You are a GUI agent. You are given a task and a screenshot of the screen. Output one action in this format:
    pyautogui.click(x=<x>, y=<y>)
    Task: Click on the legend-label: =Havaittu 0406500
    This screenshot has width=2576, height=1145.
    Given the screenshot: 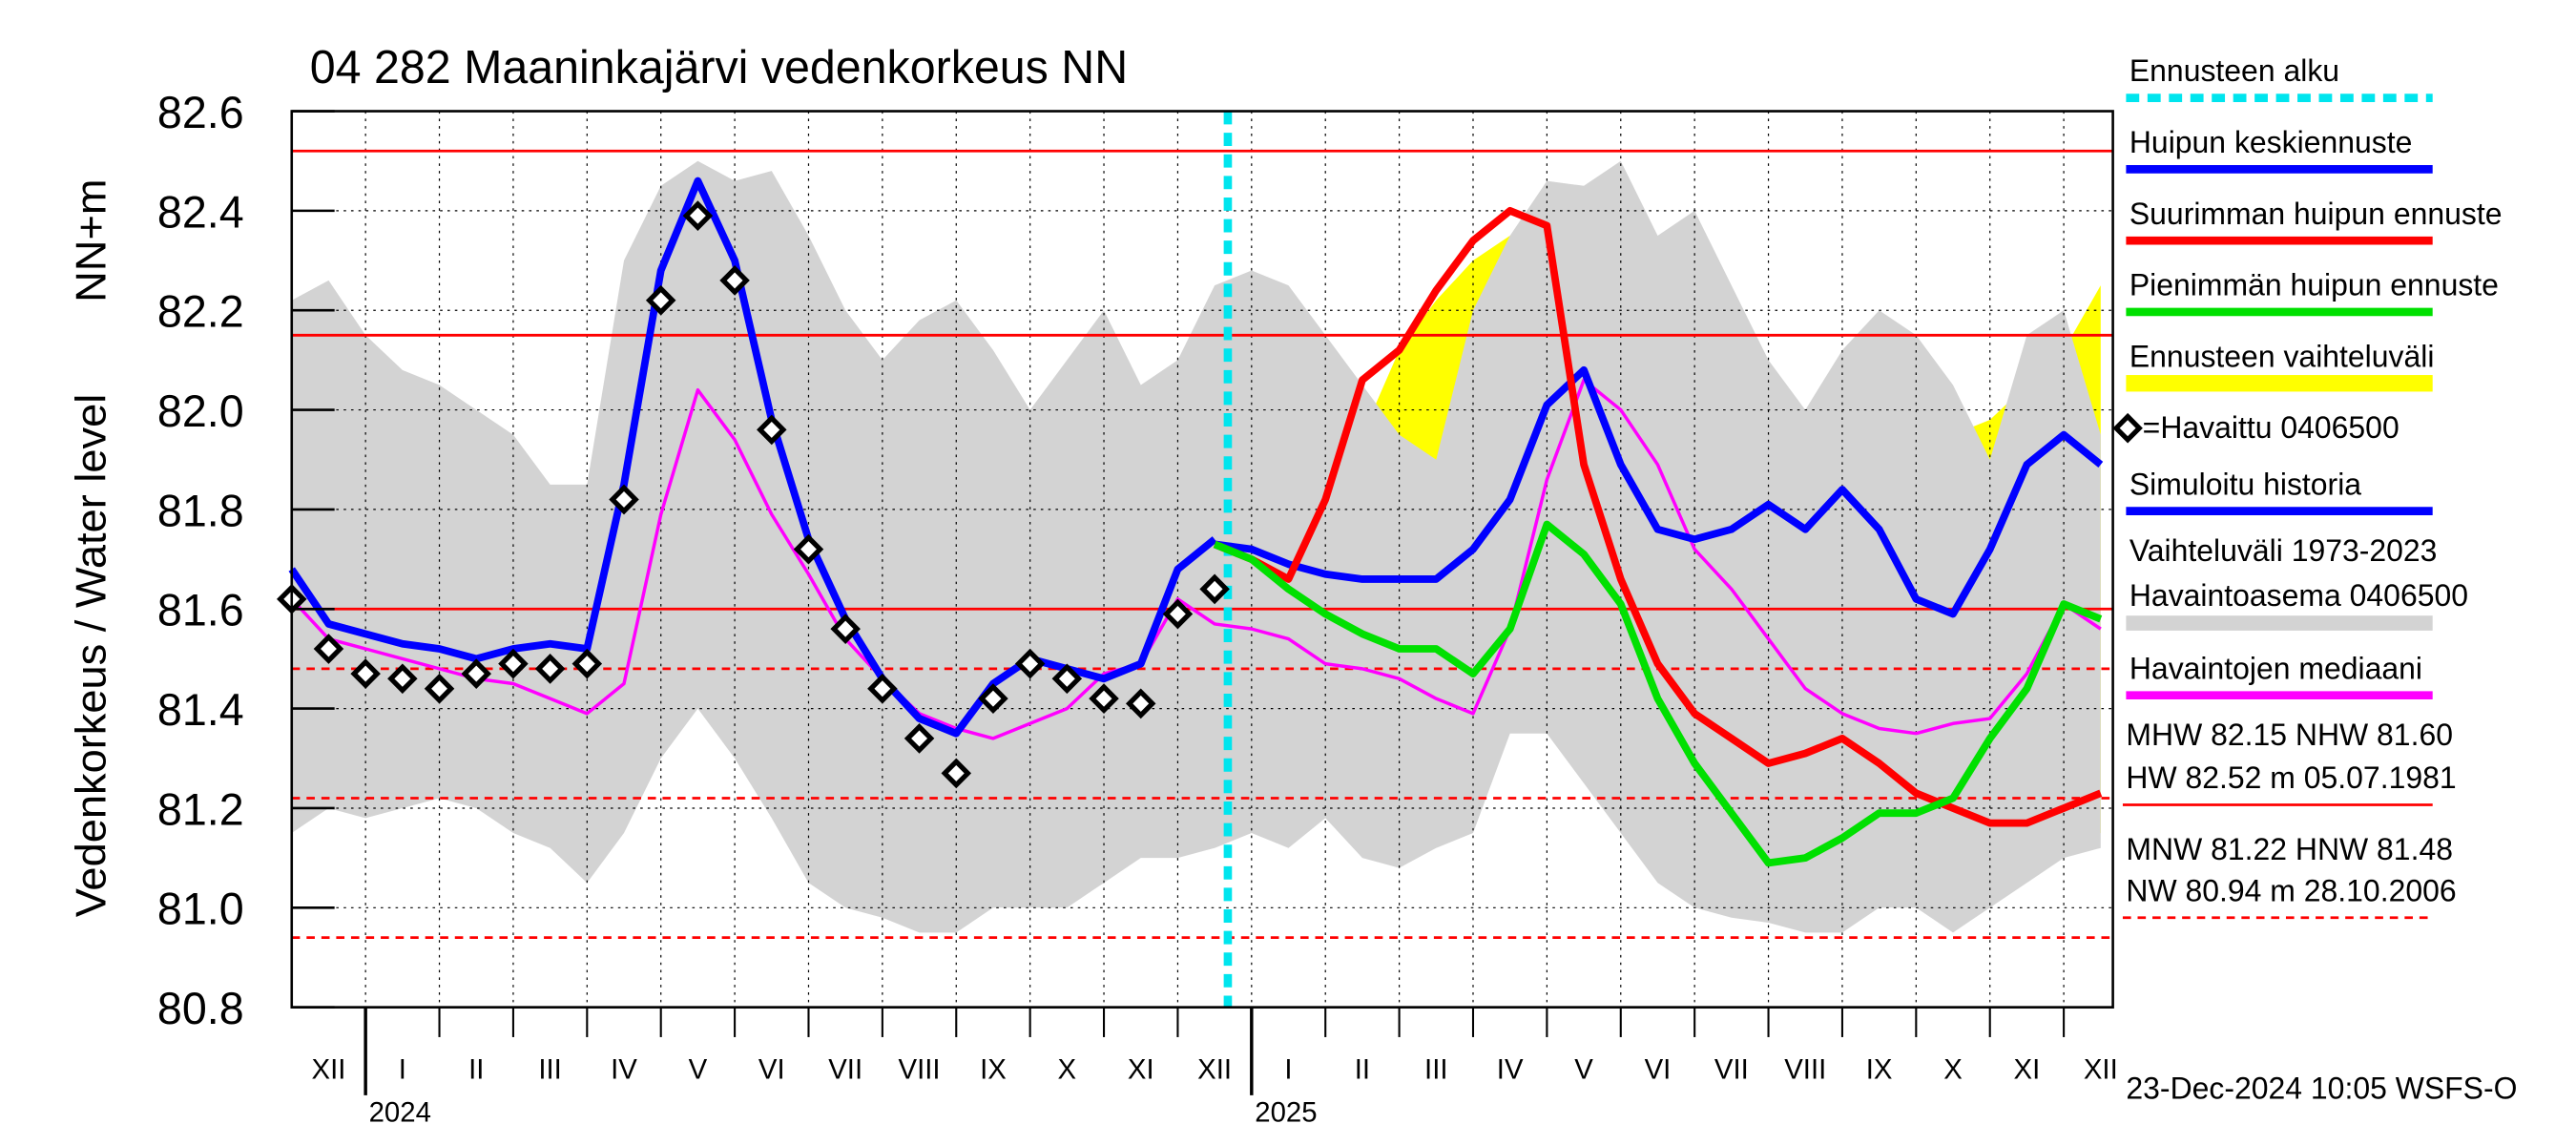 What is the action you would take?
    pyautogui.click(x=2271, y=428)
    